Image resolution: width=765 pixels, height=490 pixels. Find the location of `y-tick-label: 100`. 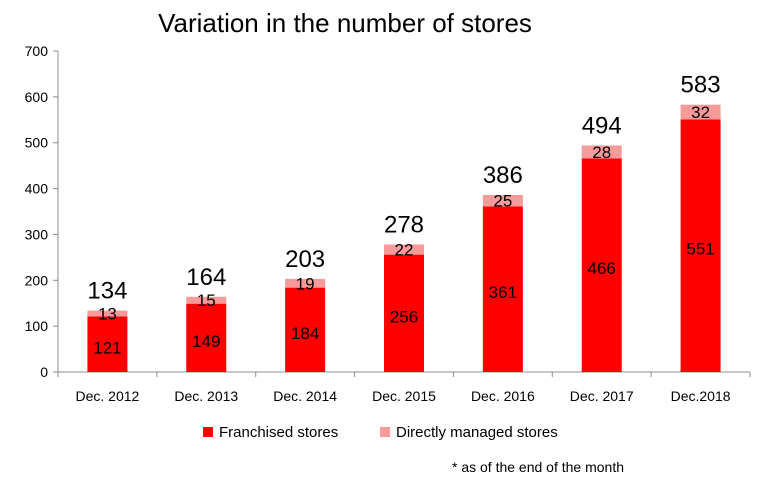

y-tick-label: 100 is located at coordinates (37, 326).